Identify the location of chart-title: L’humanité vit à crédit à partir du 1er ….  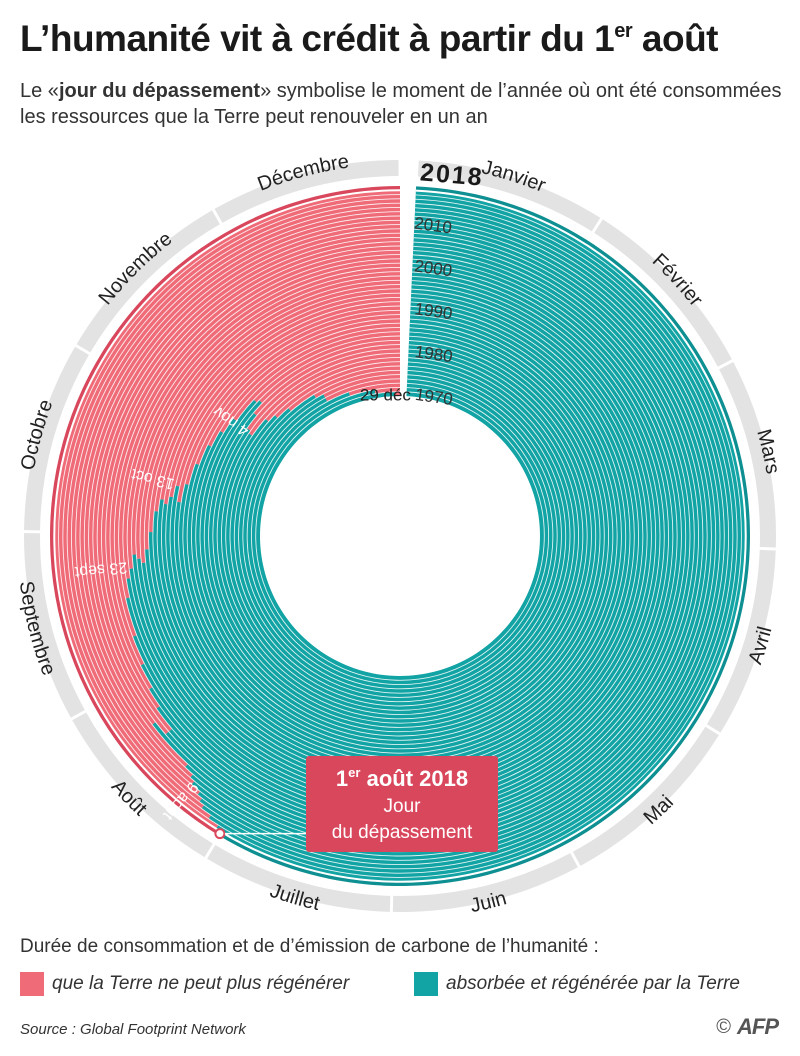
(369, 38).